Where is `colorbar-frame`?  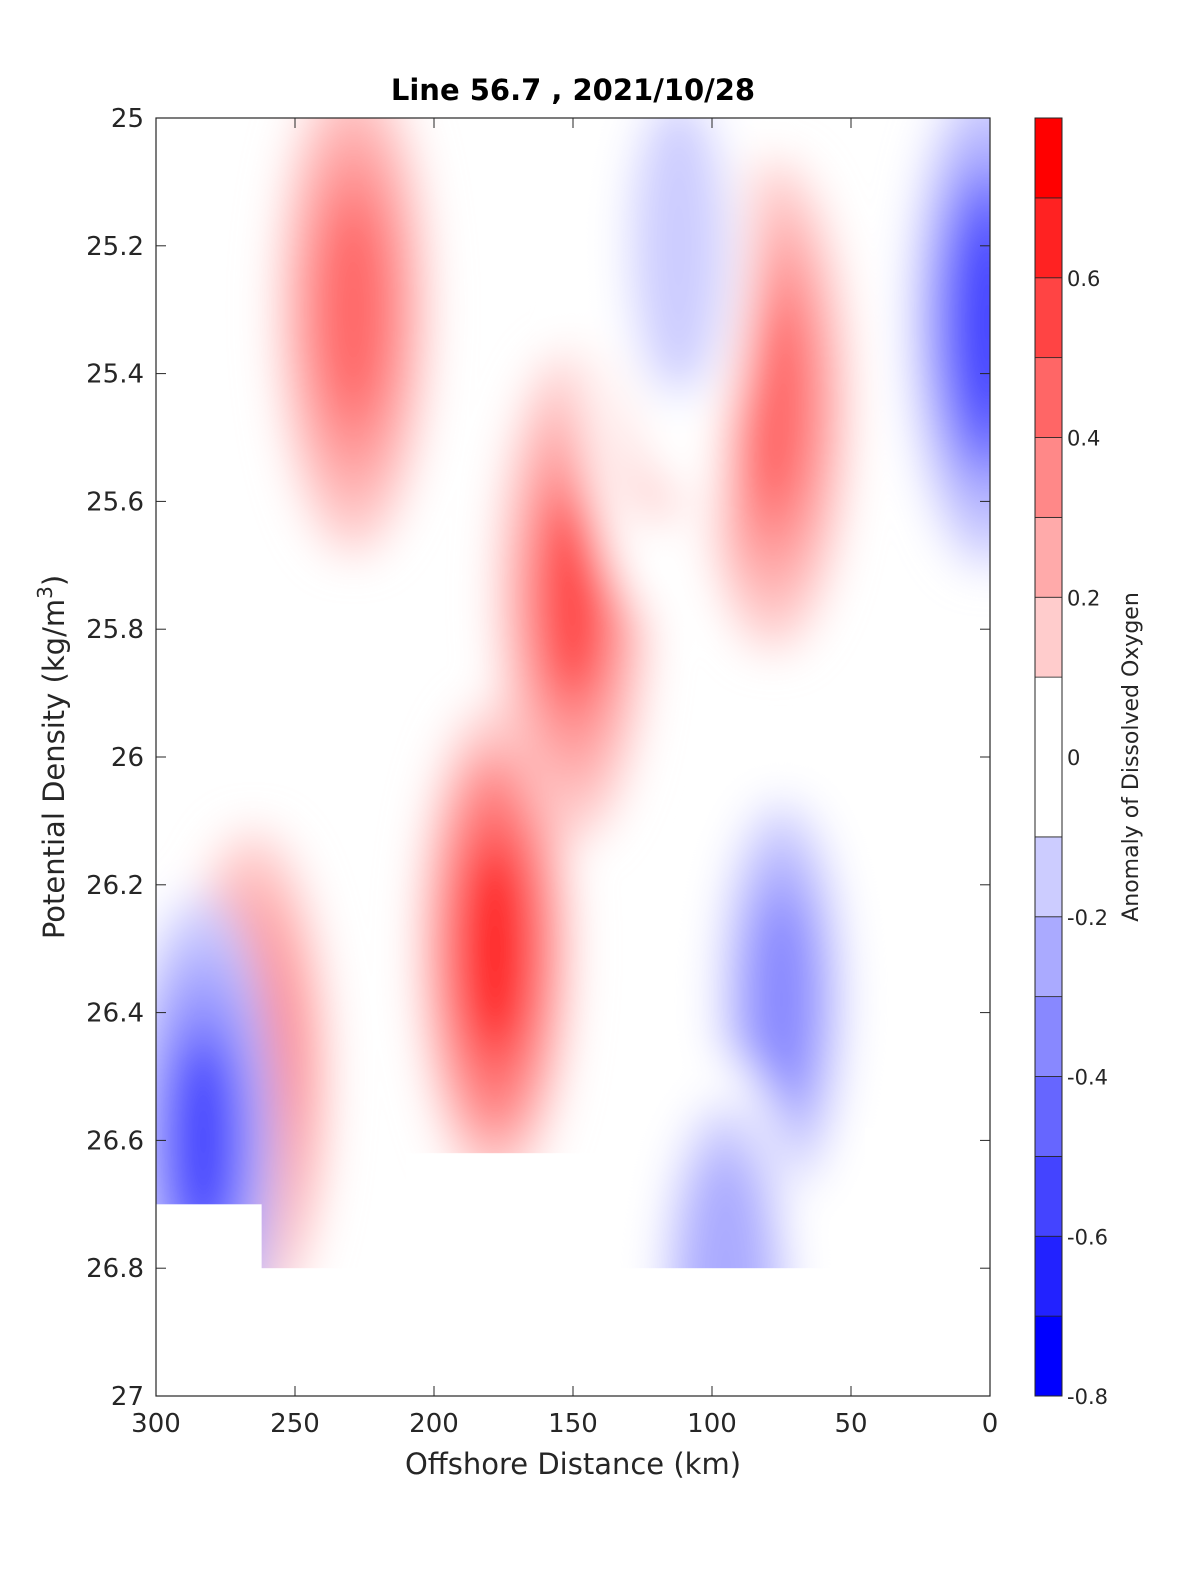 colorbar-frame is located at coordinates (1048, 757).